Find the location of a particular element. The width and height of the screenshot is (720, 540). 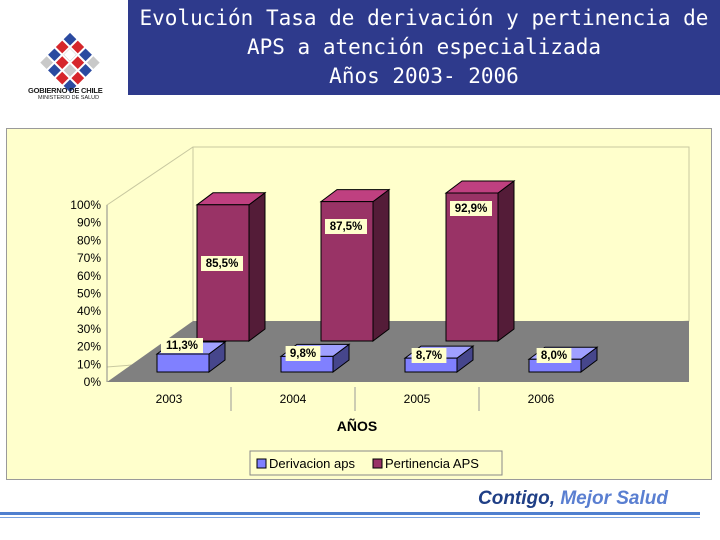

svg-text: 9,8% is located at coordinates (303, 354).